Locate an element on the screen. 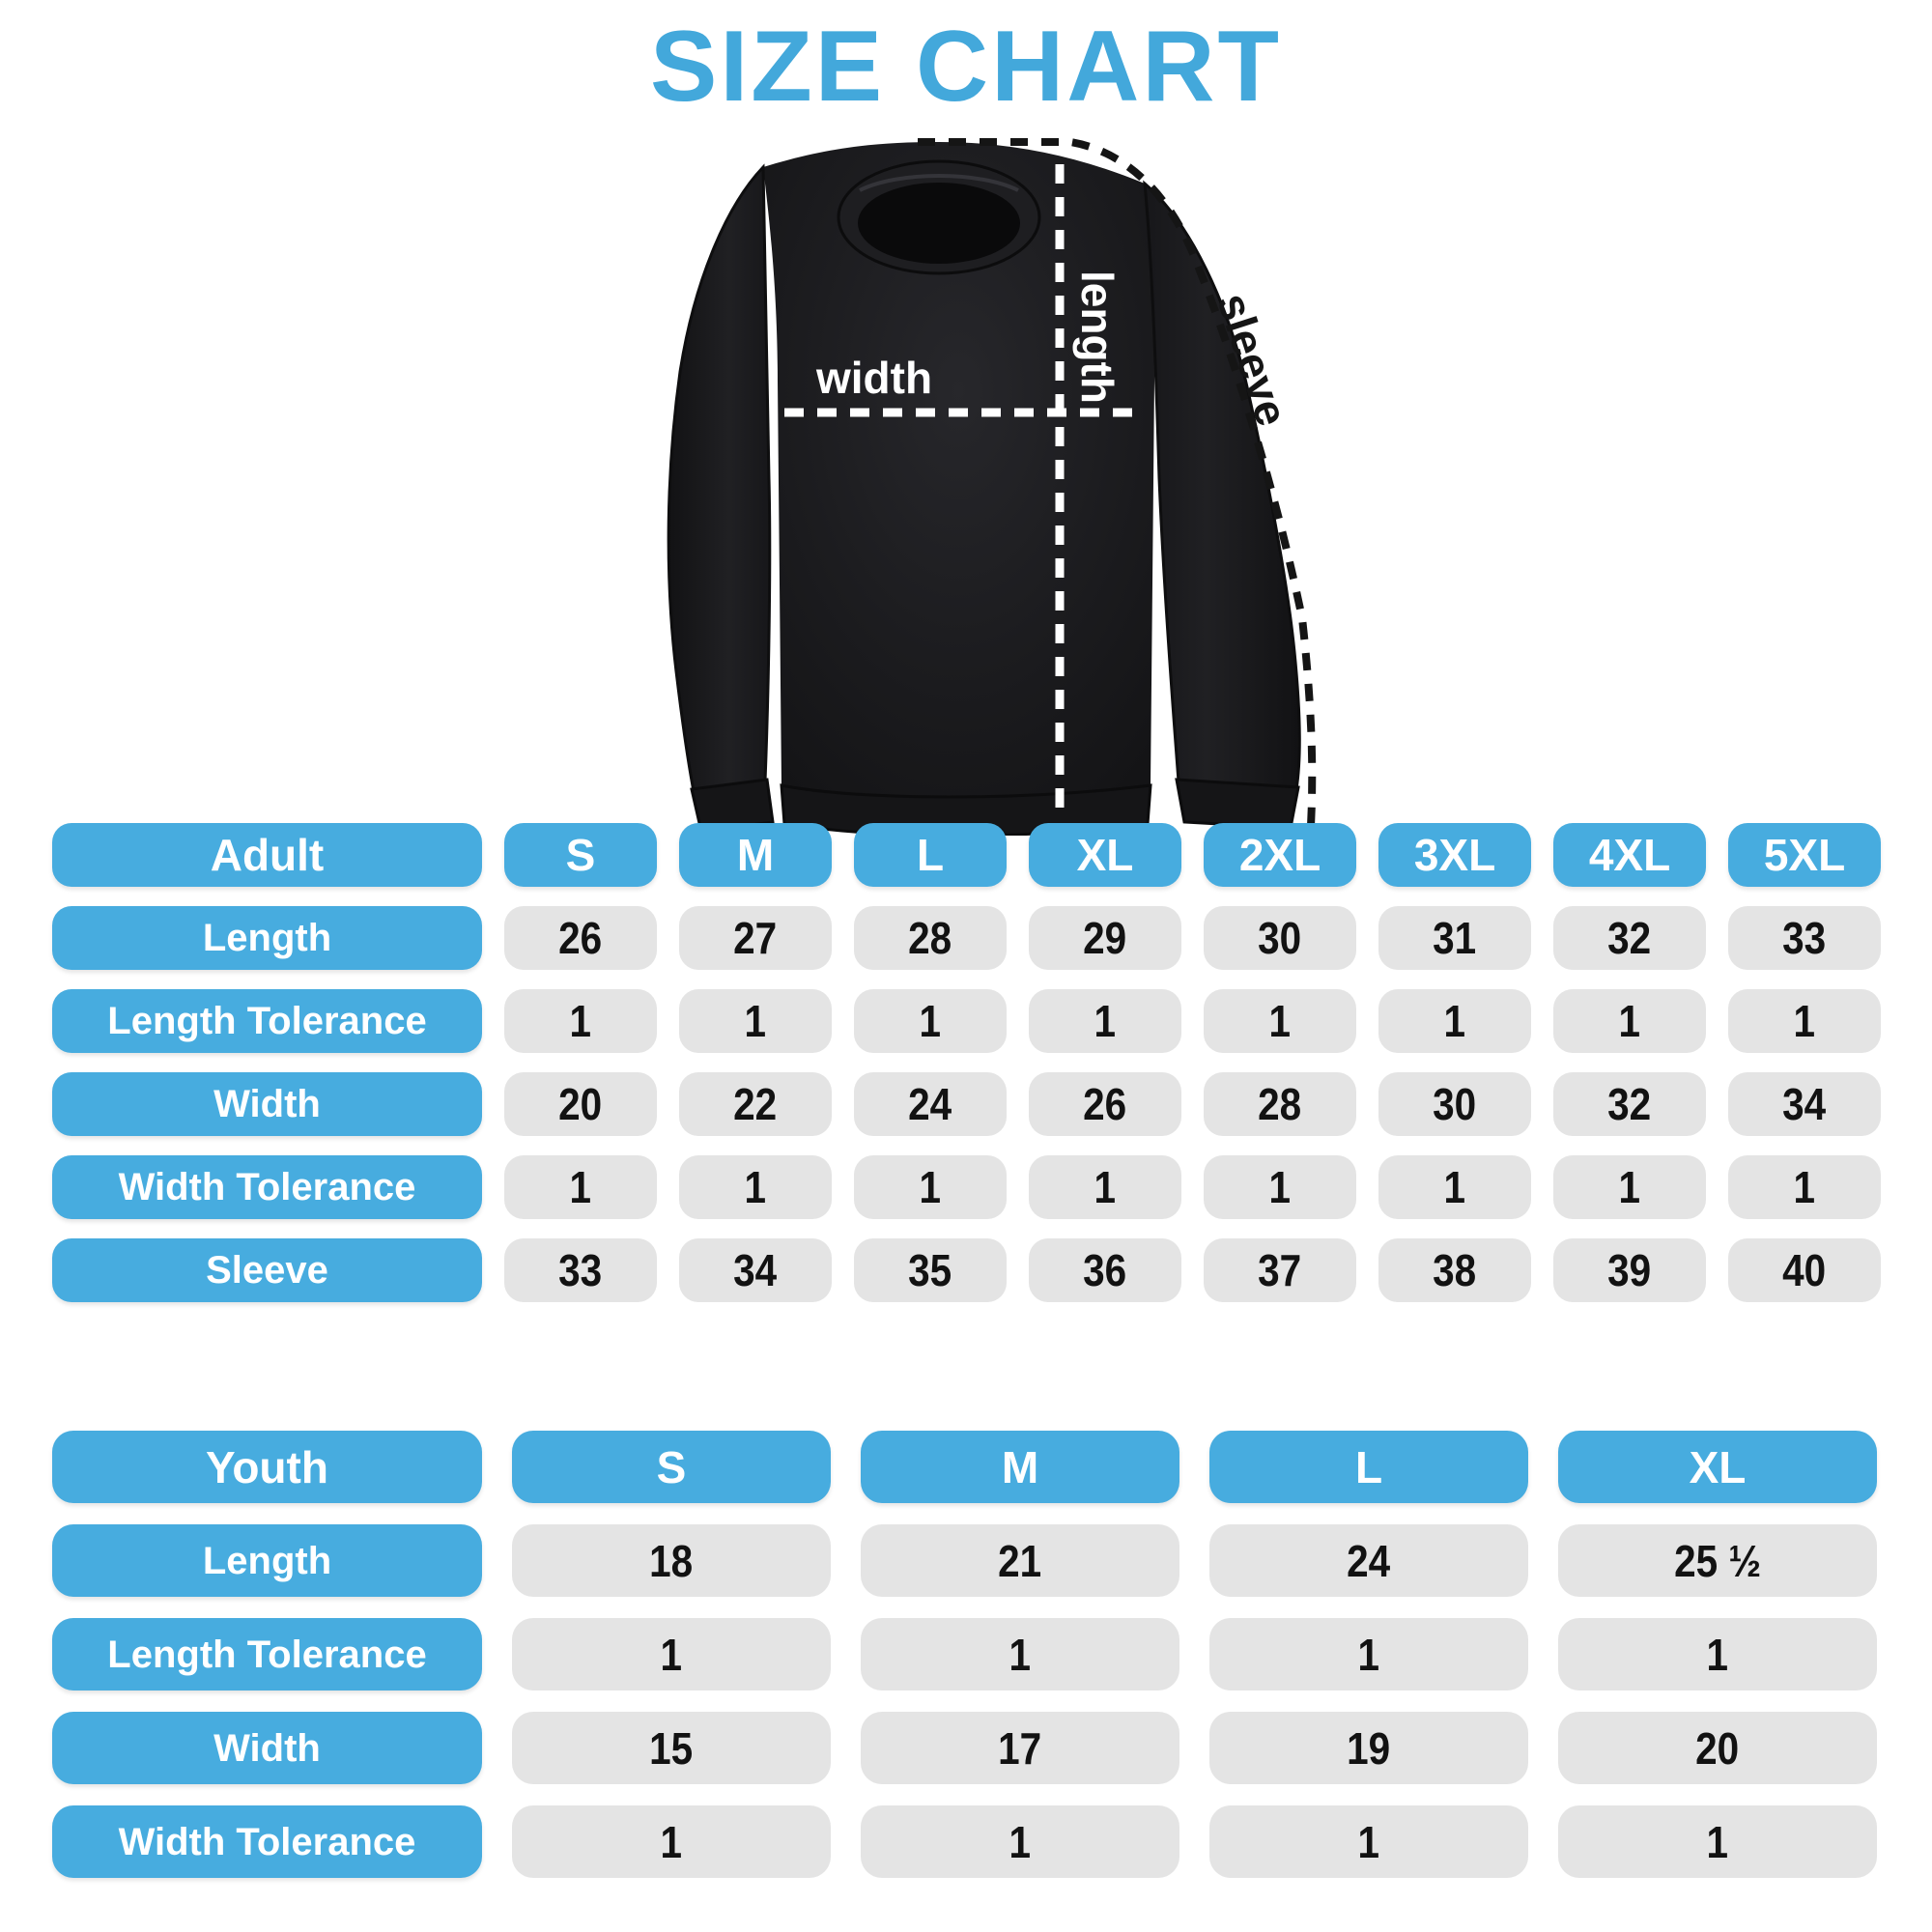 The height and width of the screenshot is (1932, 1932). sweatshirt-illustration: width length sleeve is located at coordinates (992, 487).